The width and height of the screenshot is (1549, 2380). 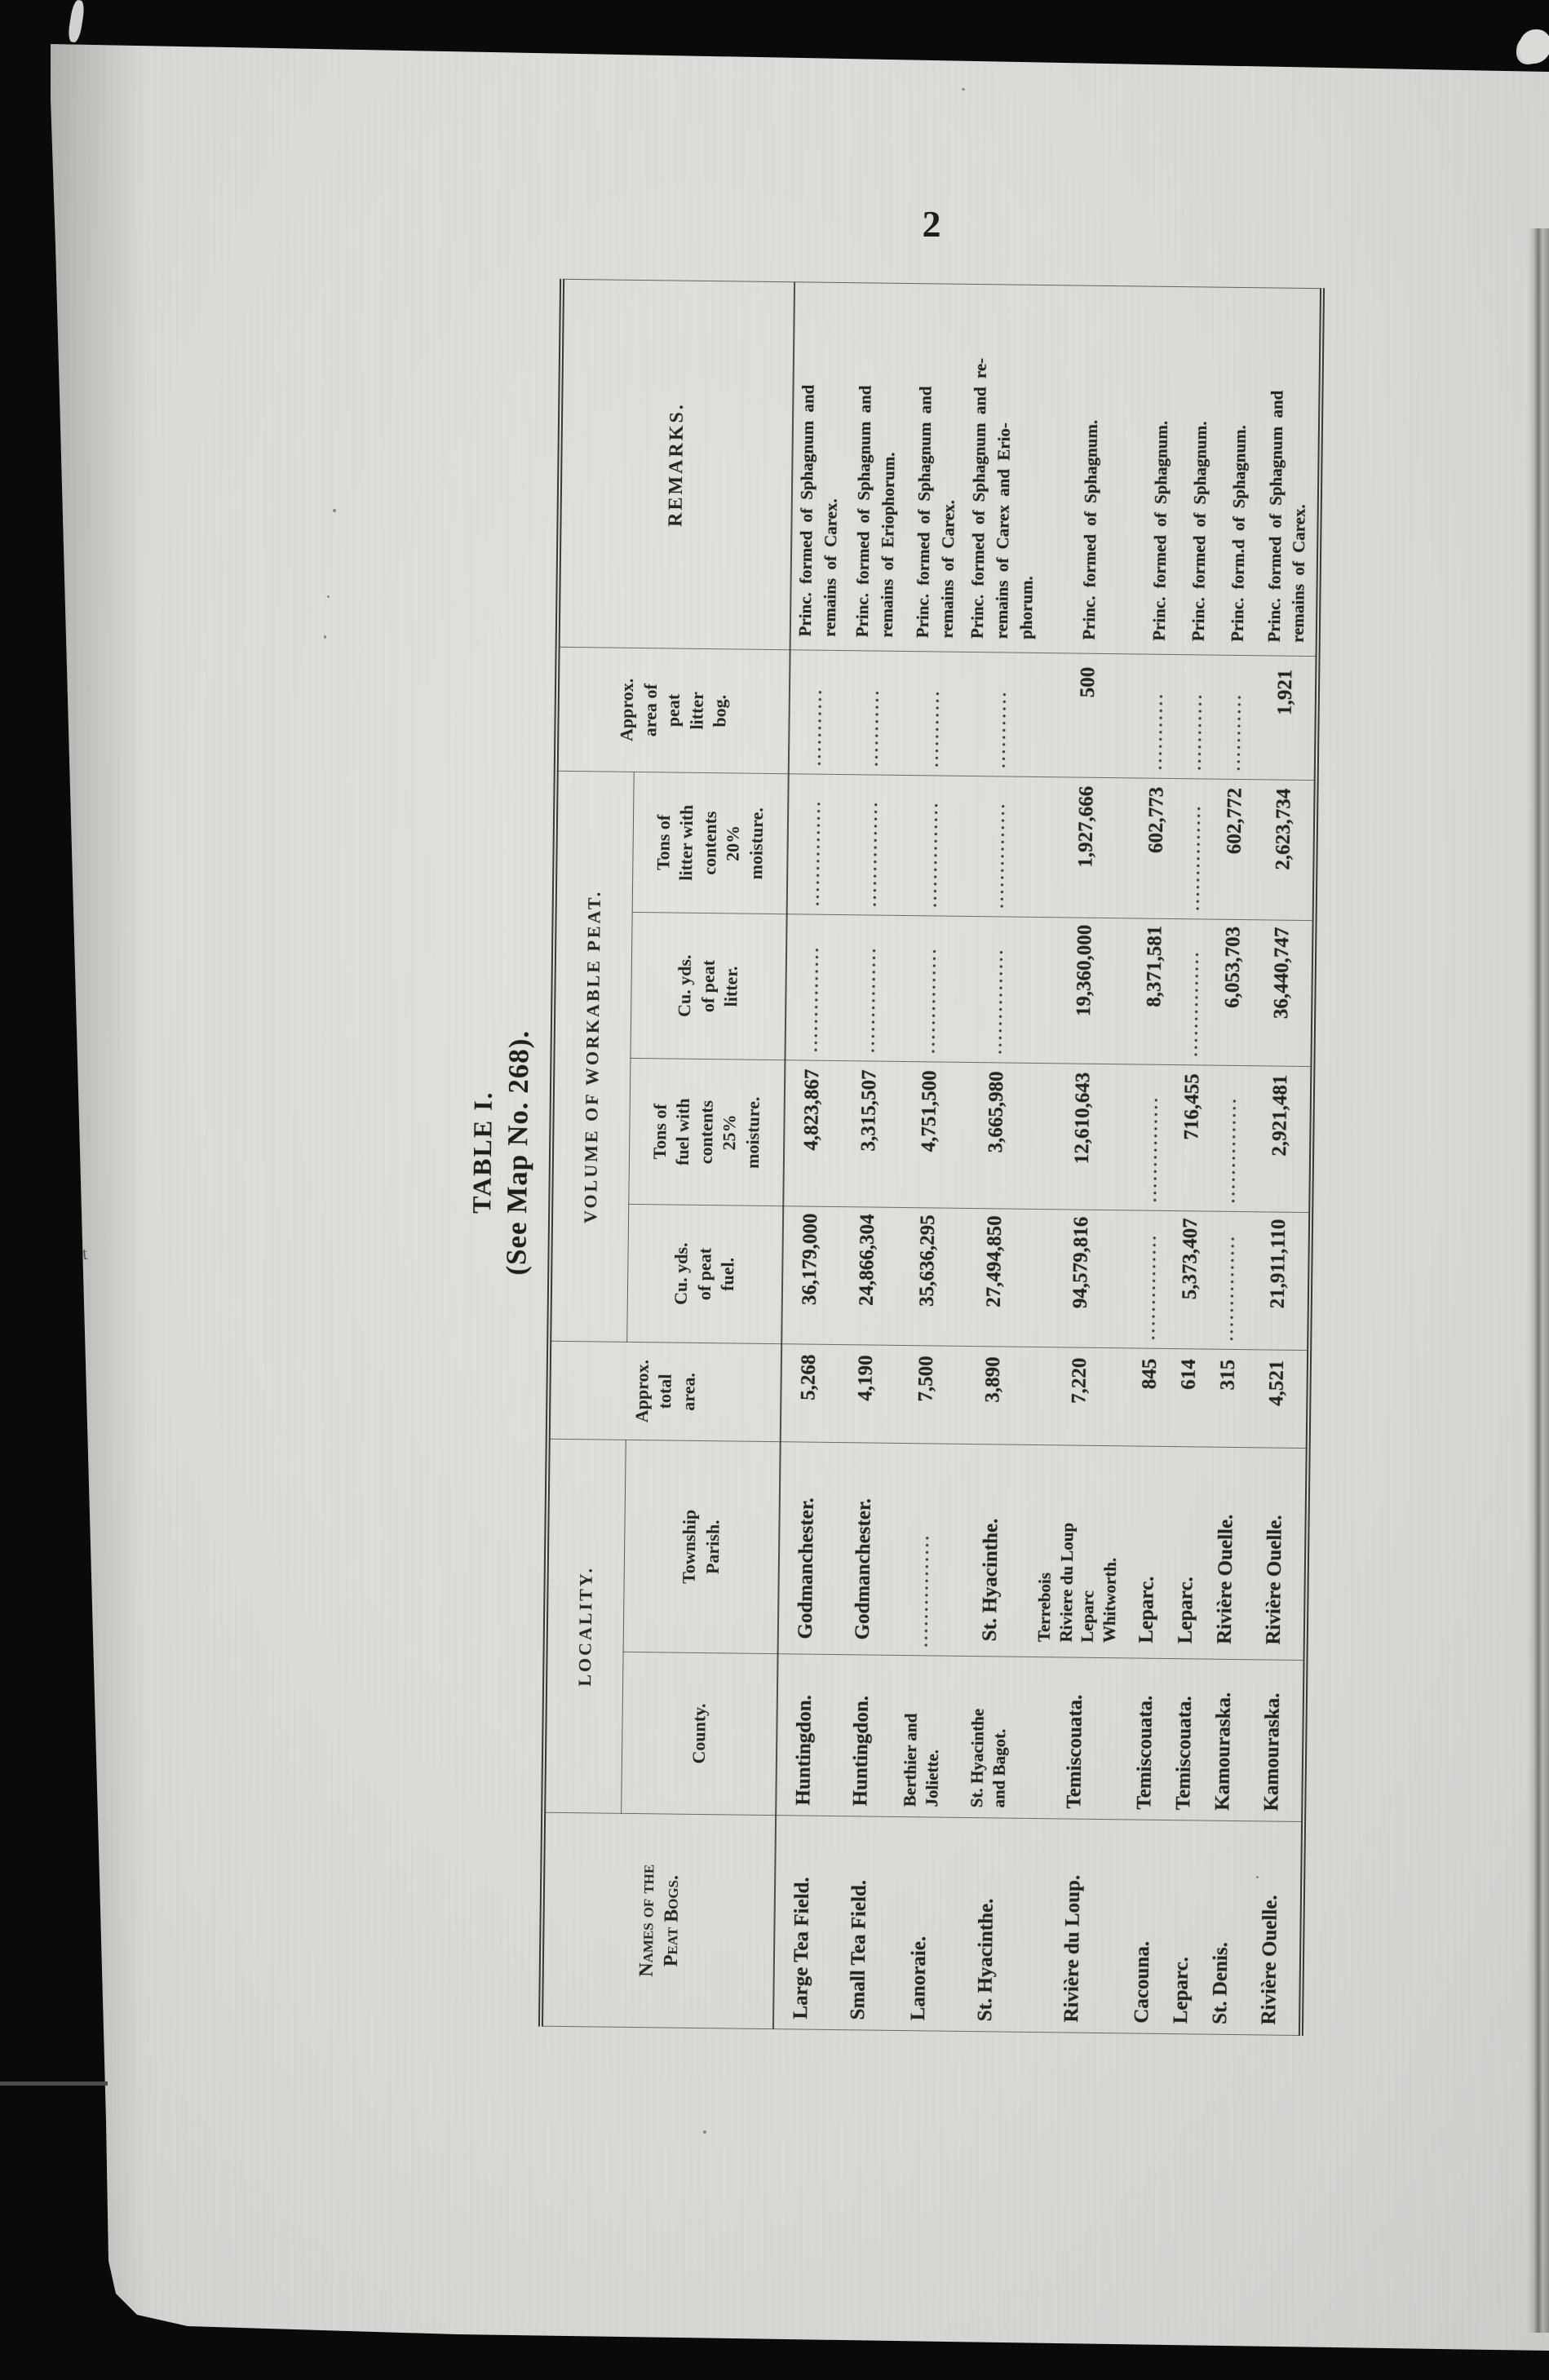 What do you see at coordinates (1088, 716) in the screenshot?
I see `cell-litter_area: 500` at bounding box center [1088, 716].